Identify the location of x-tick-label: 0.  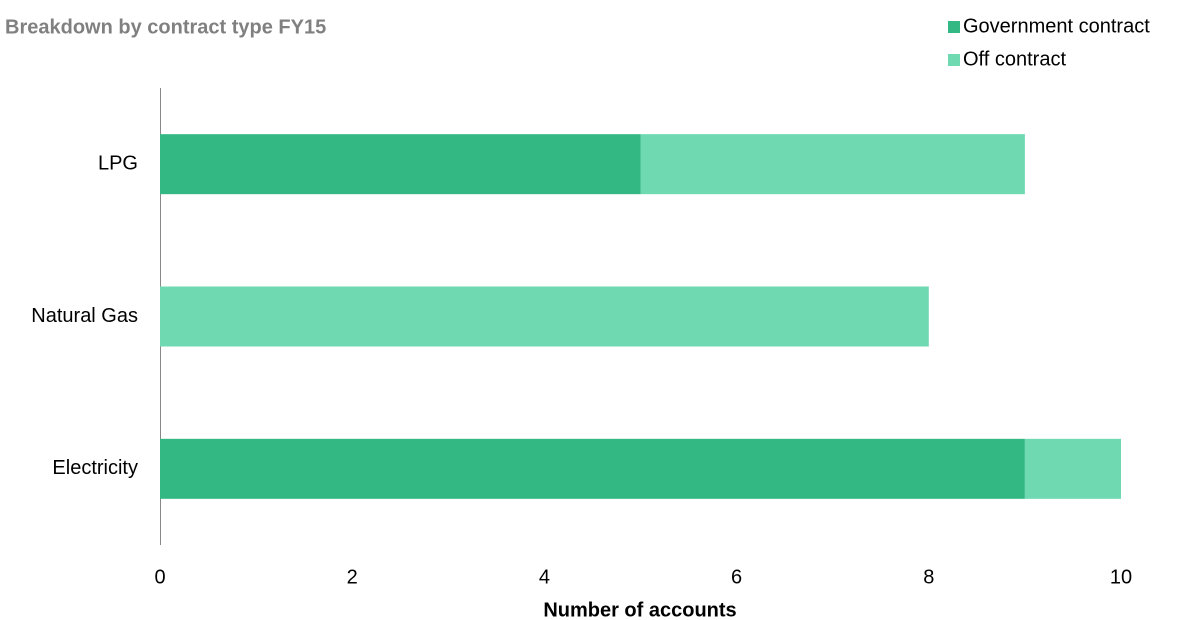
(159, 577).